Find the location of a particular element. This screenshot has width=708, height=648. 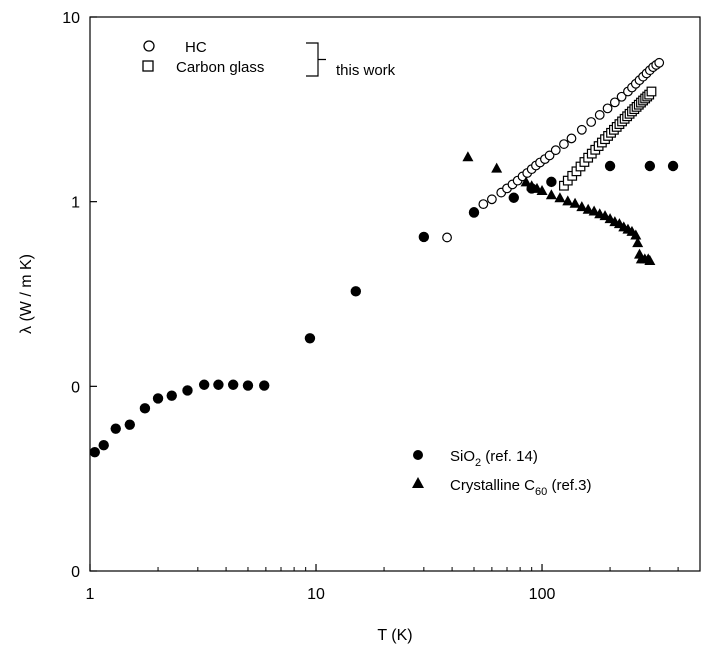

y-axis: 0 0 1 10 is located at coordinates (79, 295).